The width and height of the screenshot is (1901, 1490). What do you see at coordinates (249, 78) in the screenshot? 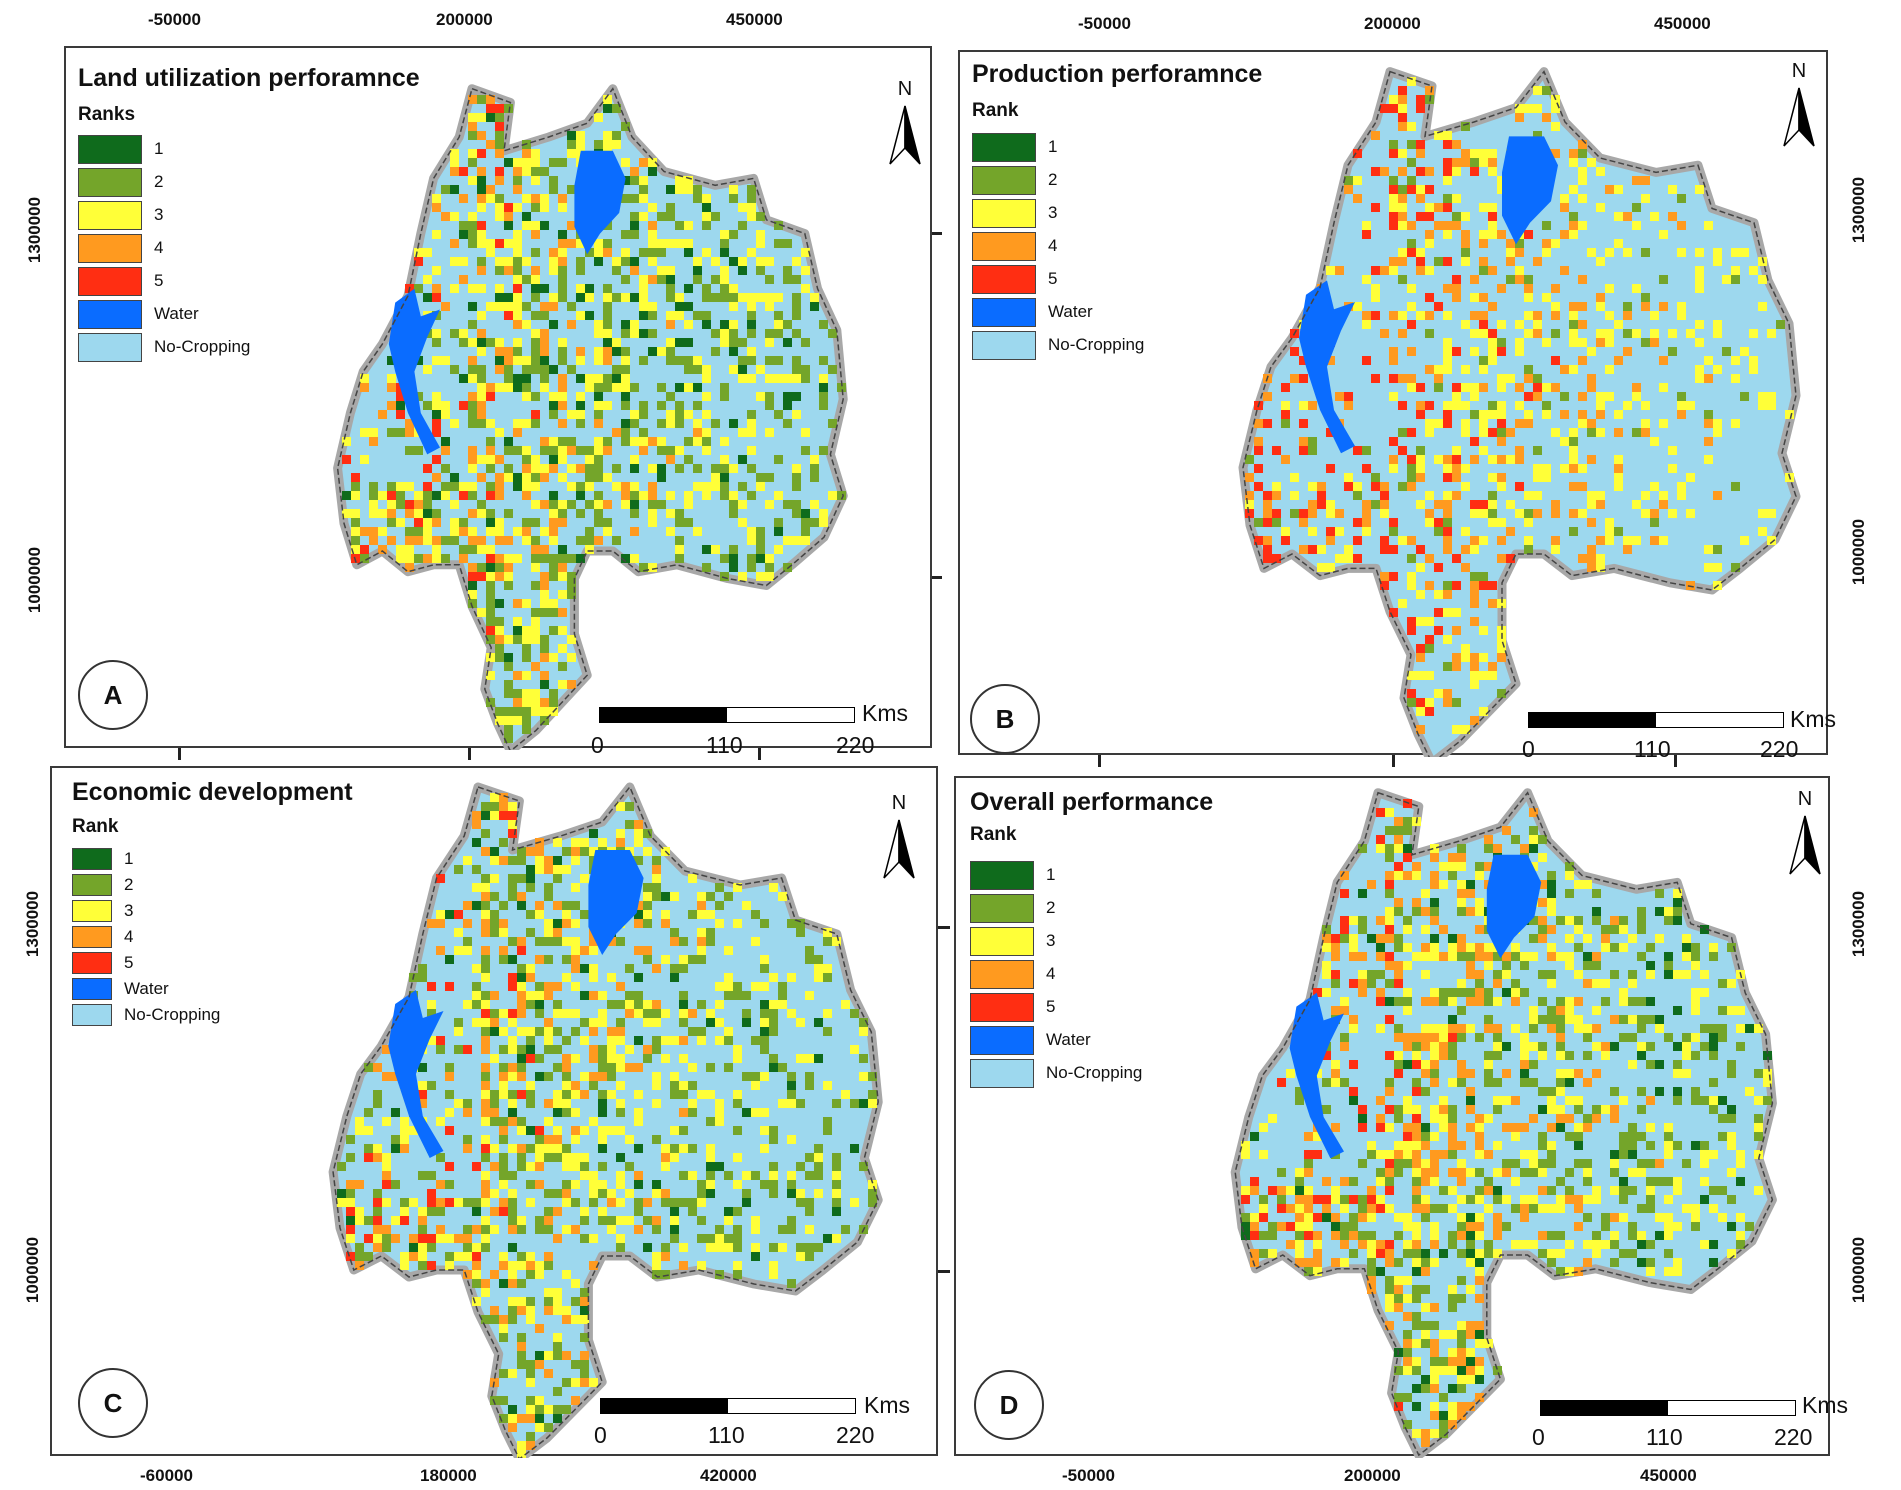
I see `panel-title: Land utilization perforamnce` at bounding box center [249, 78].